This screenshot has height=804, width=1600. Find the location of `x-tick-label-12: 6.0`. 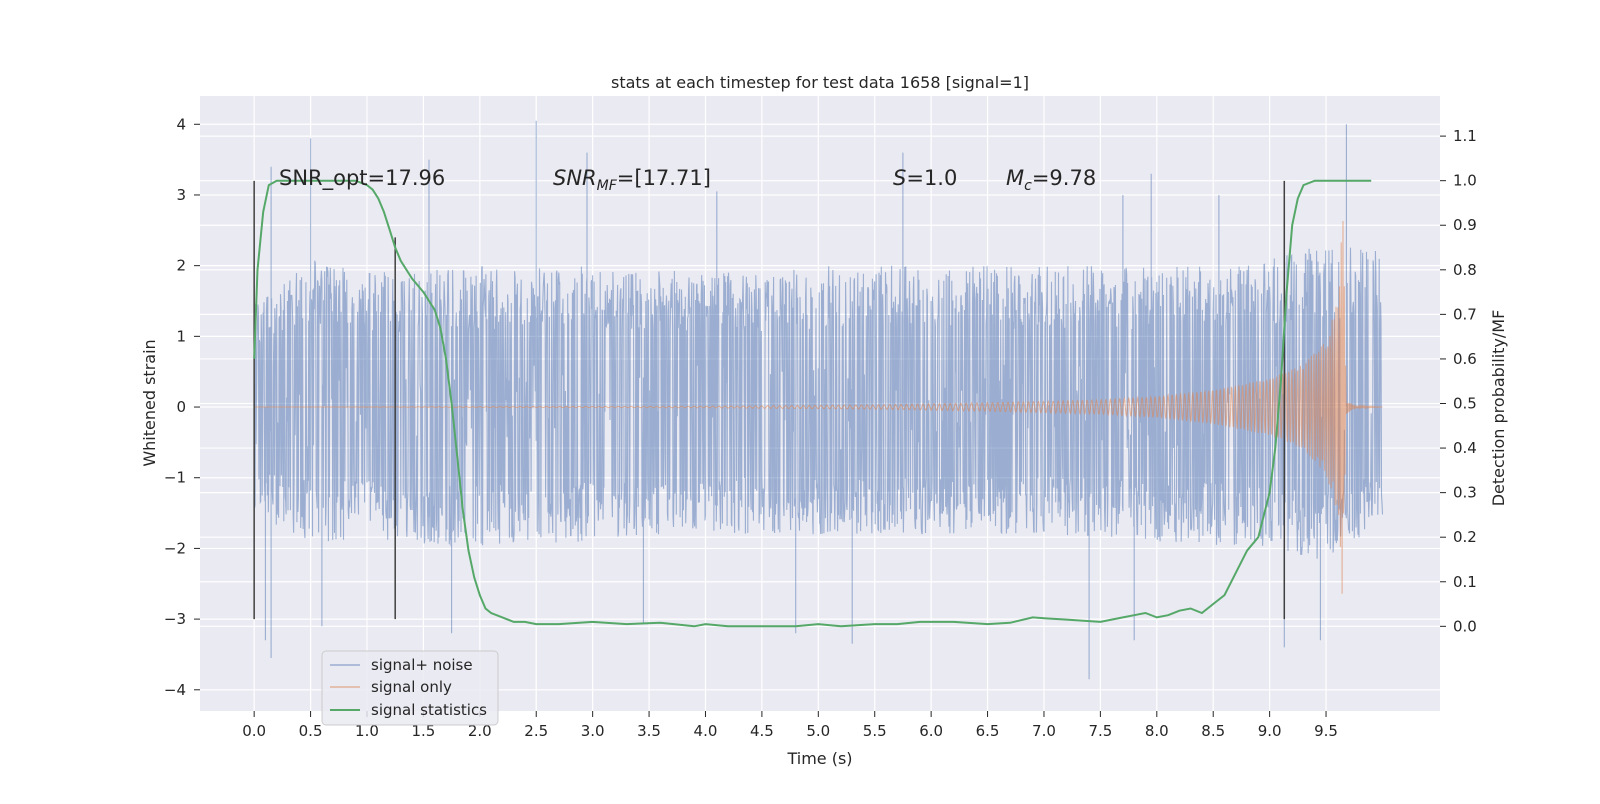

x-tick-label-12: 6.0 is located at coordinates (931, 731).